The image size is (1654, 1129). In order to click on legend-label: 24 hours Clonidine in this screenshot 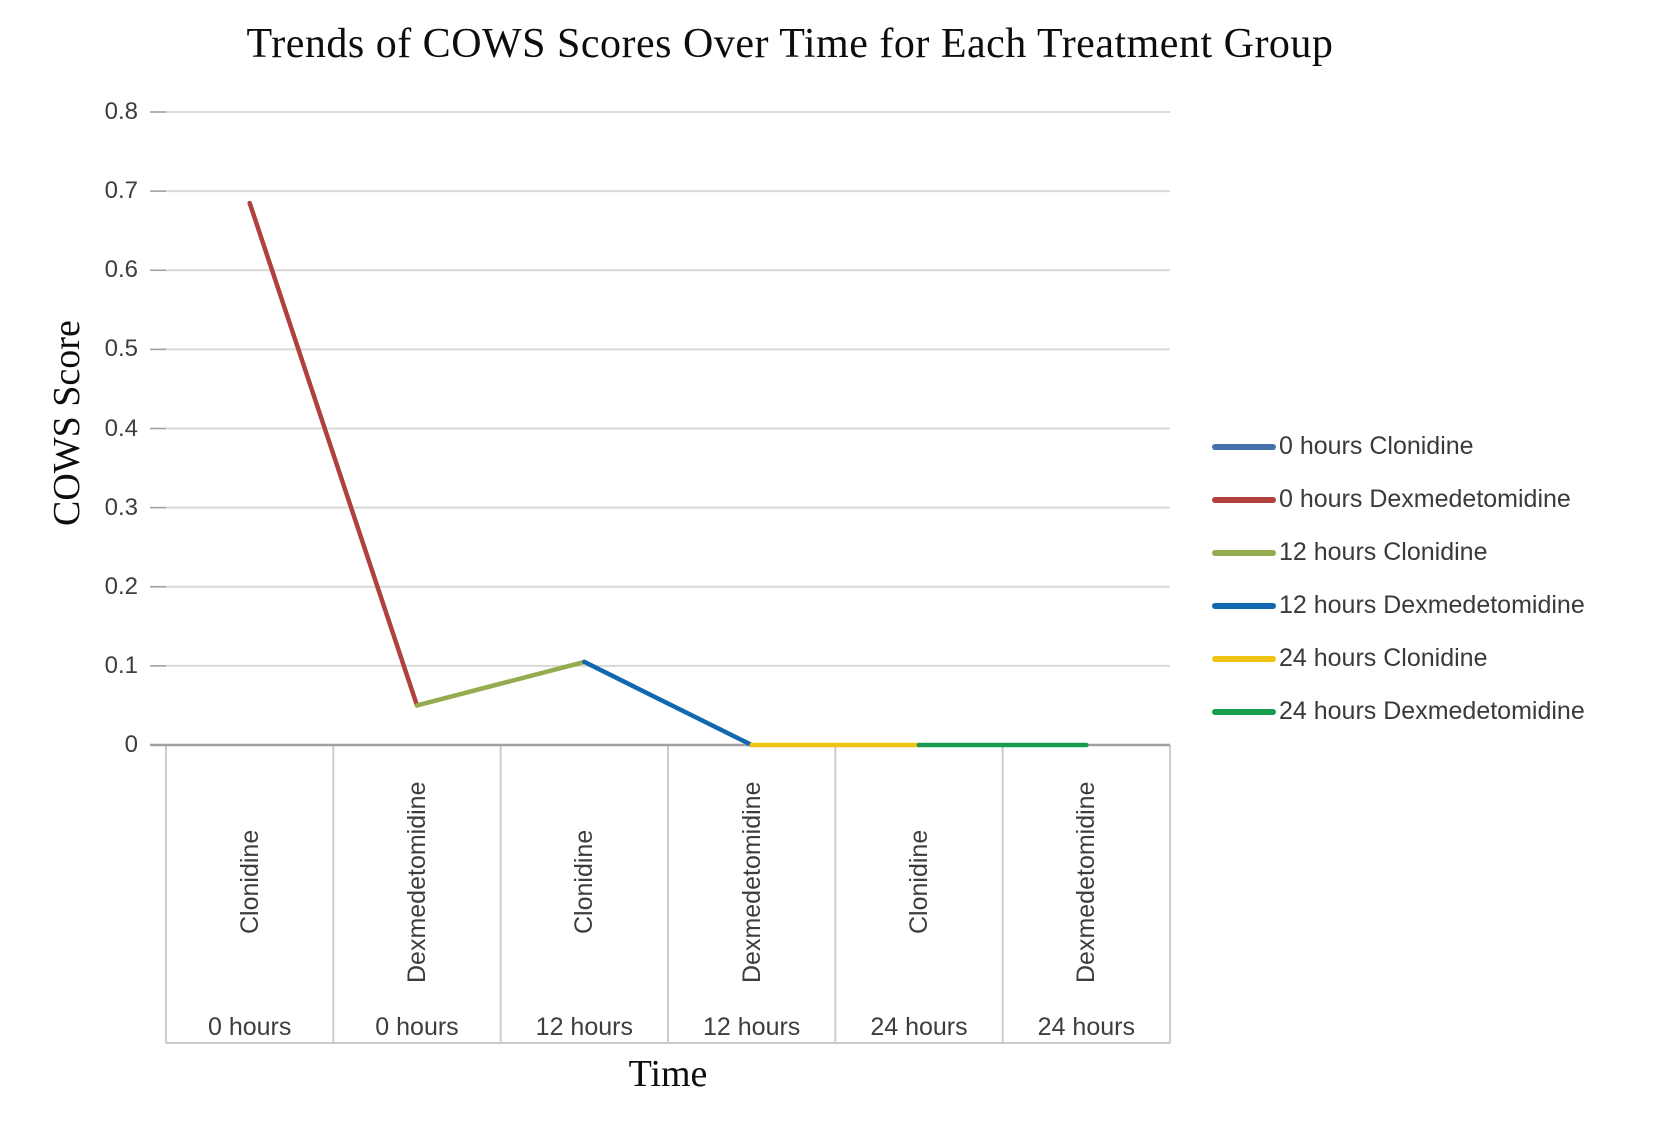, I will do `click(1383, 658)`.